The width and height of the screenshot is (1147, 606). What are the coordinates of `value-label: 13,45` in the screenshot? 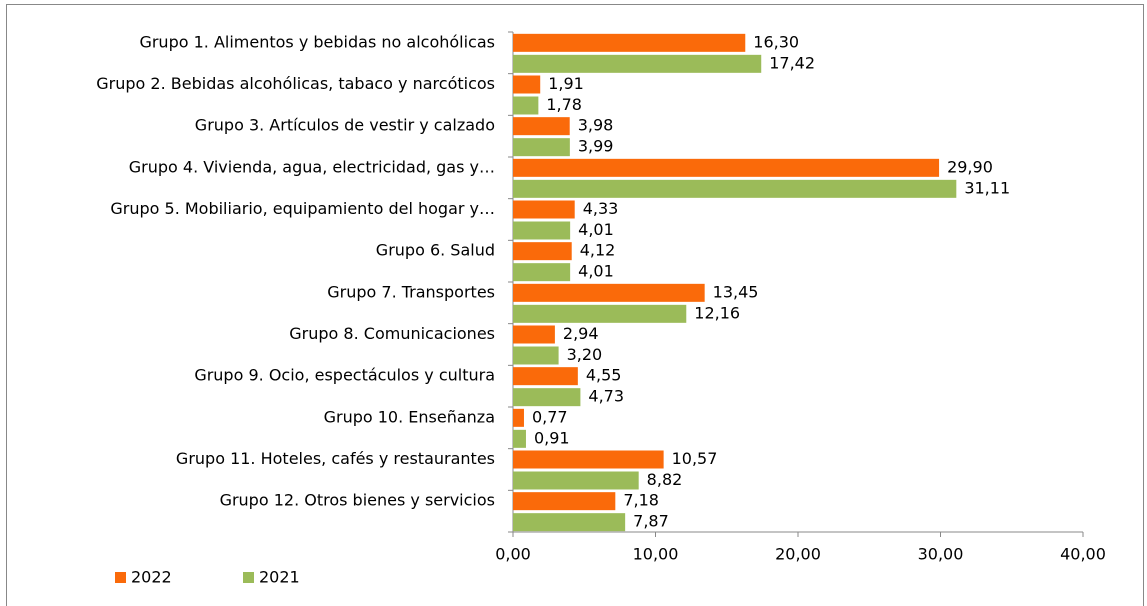 It's located at (736, 291).